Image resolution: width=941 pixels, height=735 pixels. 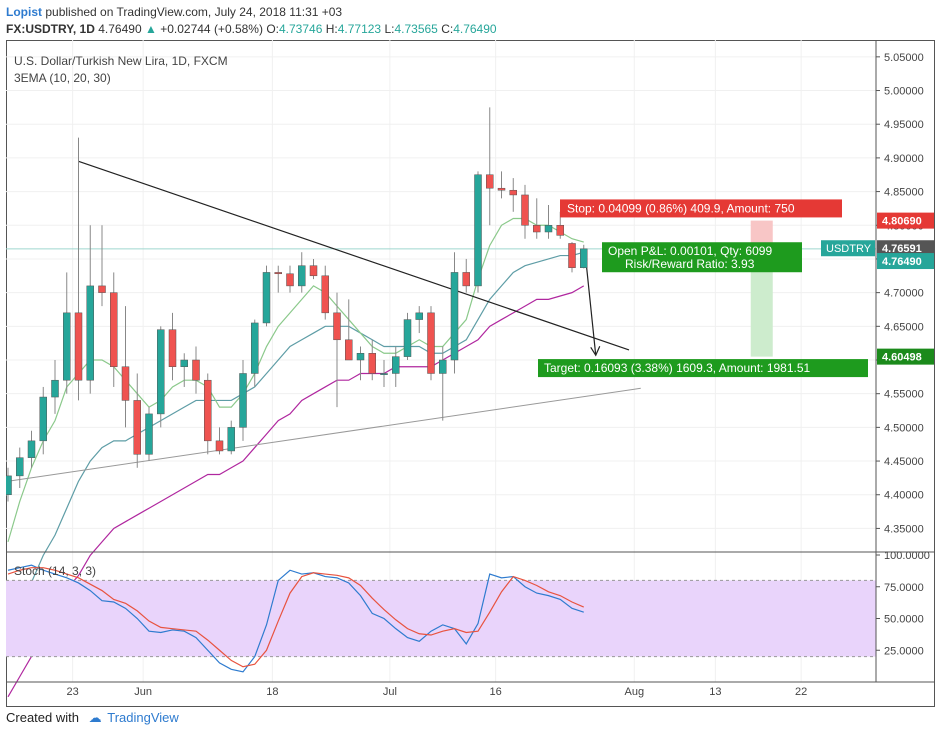 I want to click on pnl-label-line1: Open P&L: 0.00101, Qty: 6099, so click(x=690, y=251).